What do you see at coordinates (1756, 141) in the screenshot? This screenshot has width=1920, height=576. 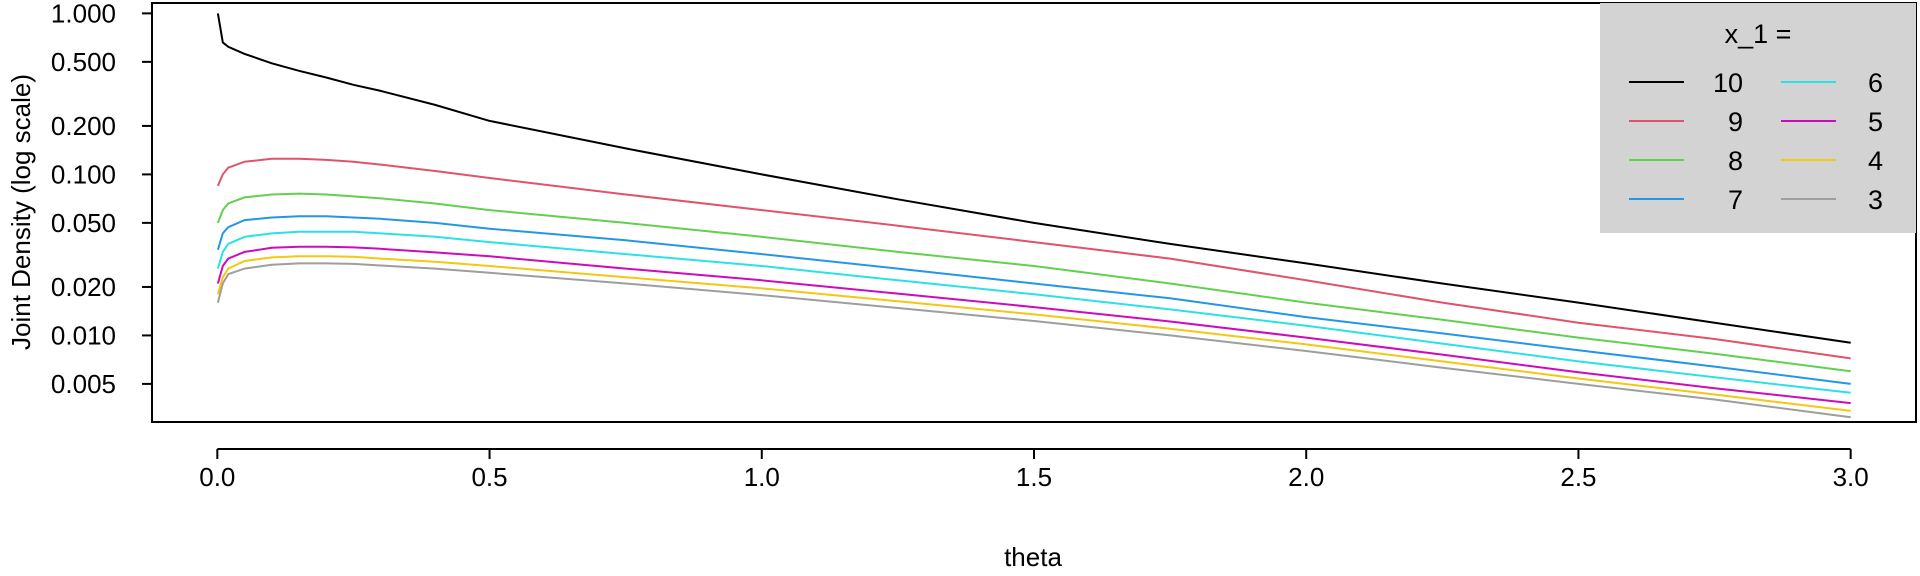 I see `legend-items: 10 9 8 7 6 5 4 3` at bounding box center [1756, 141].